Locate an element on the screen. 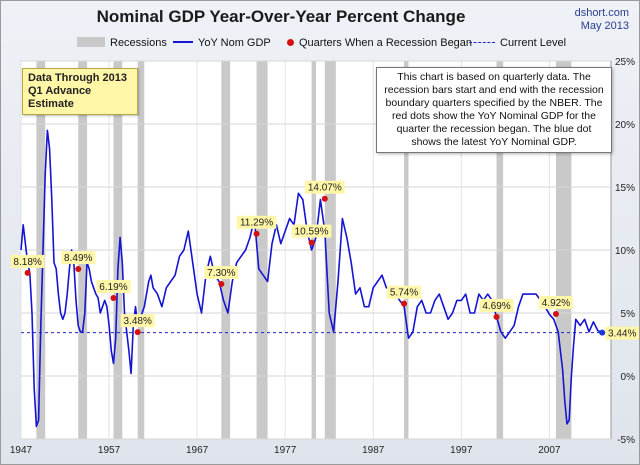  legend-dots-label: Quarters When a Recession Began is located at coordinates (386, 43).